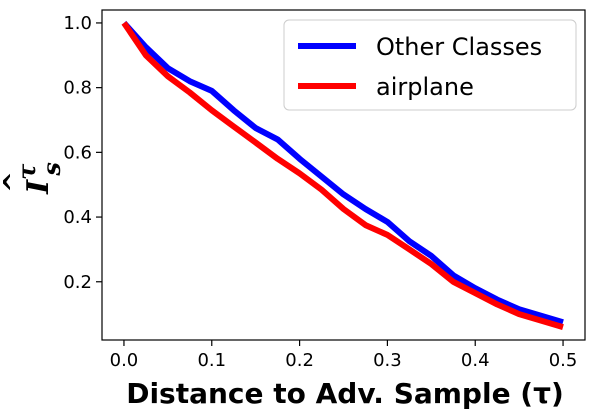 The image size is (598, 419). I want to click on x-tick-label: 0.0, so click(124, 360).